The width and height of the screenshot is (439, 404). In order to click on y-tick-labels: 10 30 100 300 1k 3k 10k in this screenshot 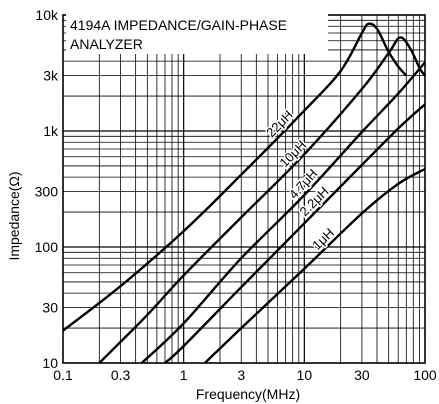, I will do `click(47, 189)`.